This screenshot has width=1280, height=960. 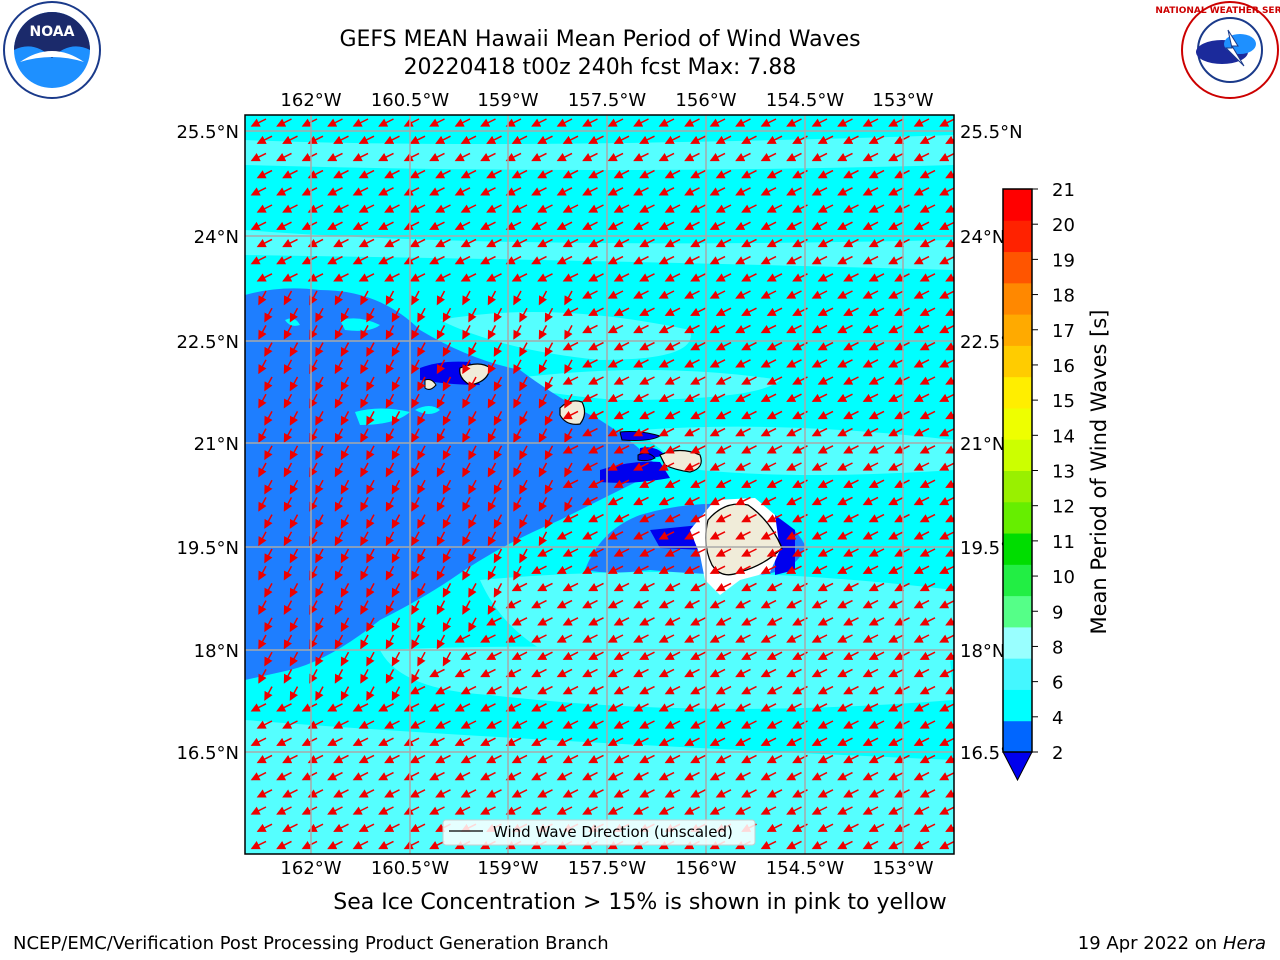 I want to click on lat-label-left: 21°N, so click(x=216, y=444).